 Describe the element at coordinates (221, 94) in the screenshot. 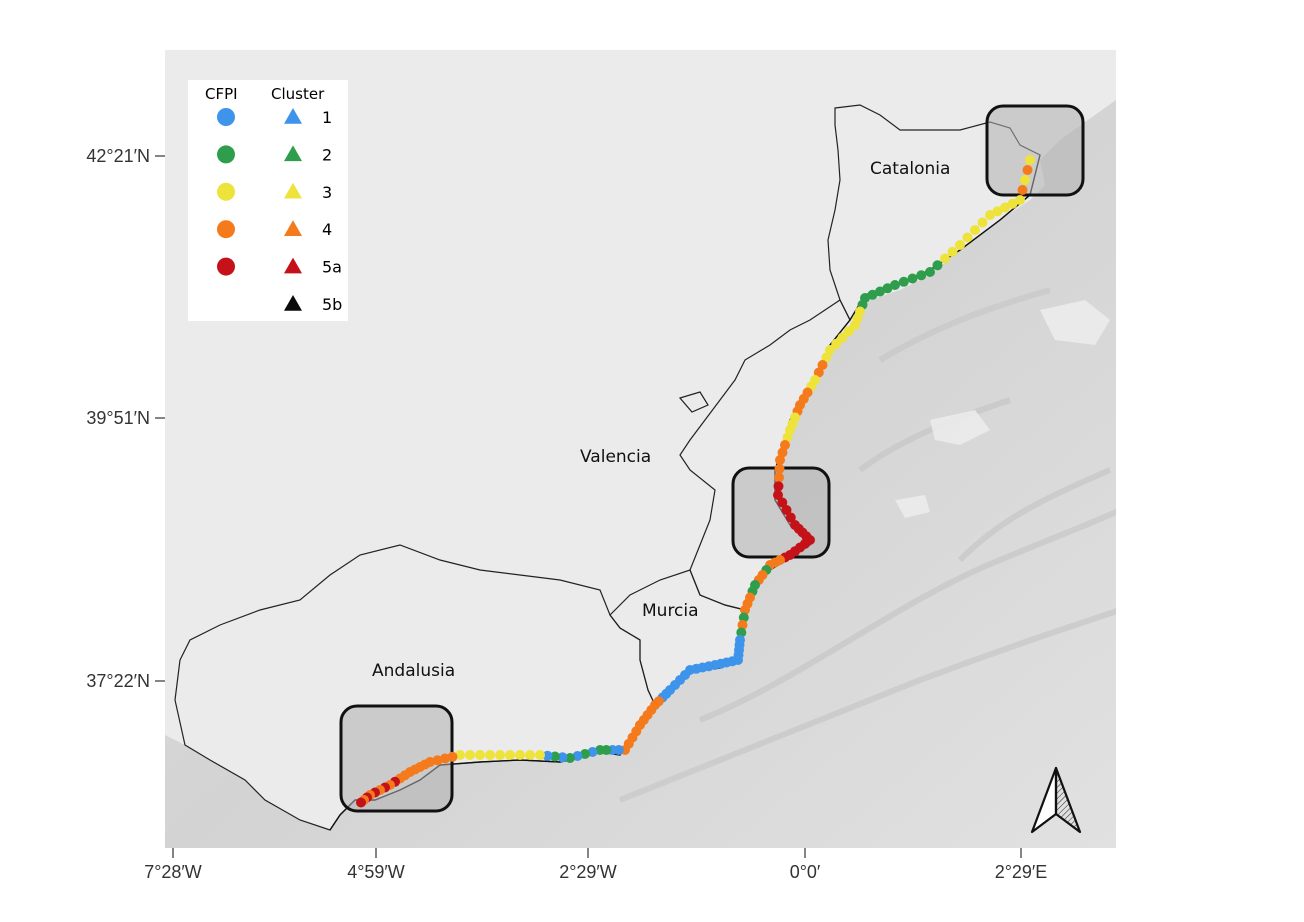

I see `legend-title-cfpi: CFPI` at that location.